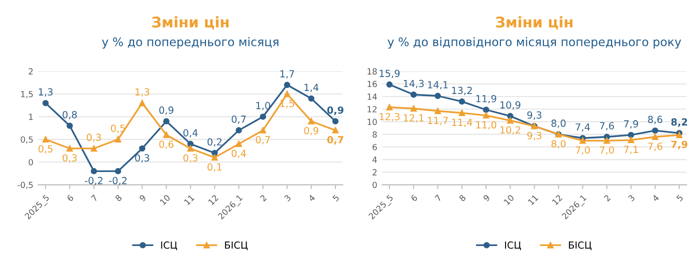 The image size is (697, 264). What do you see at coordinates (486, 99) in the screenshot?
I see `data-label: 11,9` at bounding box center [486, 99].